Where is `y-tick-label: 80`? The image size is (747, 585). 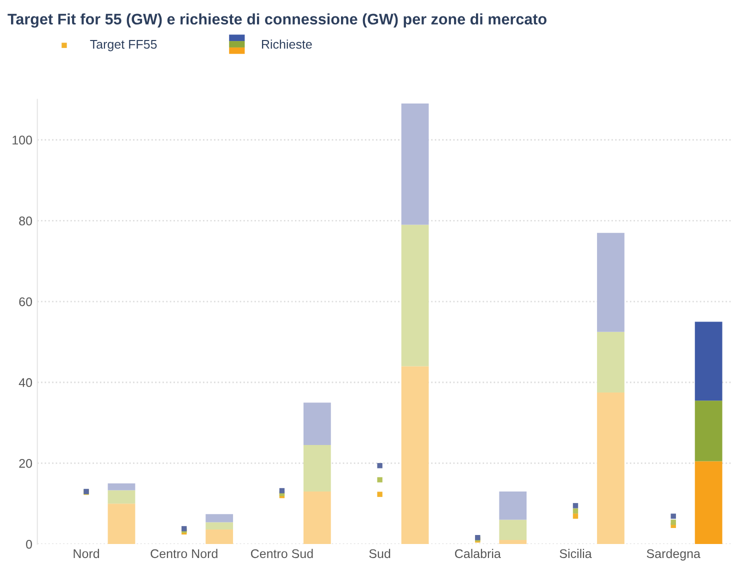
y-tick-label: 80 is located at coordinates (25, 221).